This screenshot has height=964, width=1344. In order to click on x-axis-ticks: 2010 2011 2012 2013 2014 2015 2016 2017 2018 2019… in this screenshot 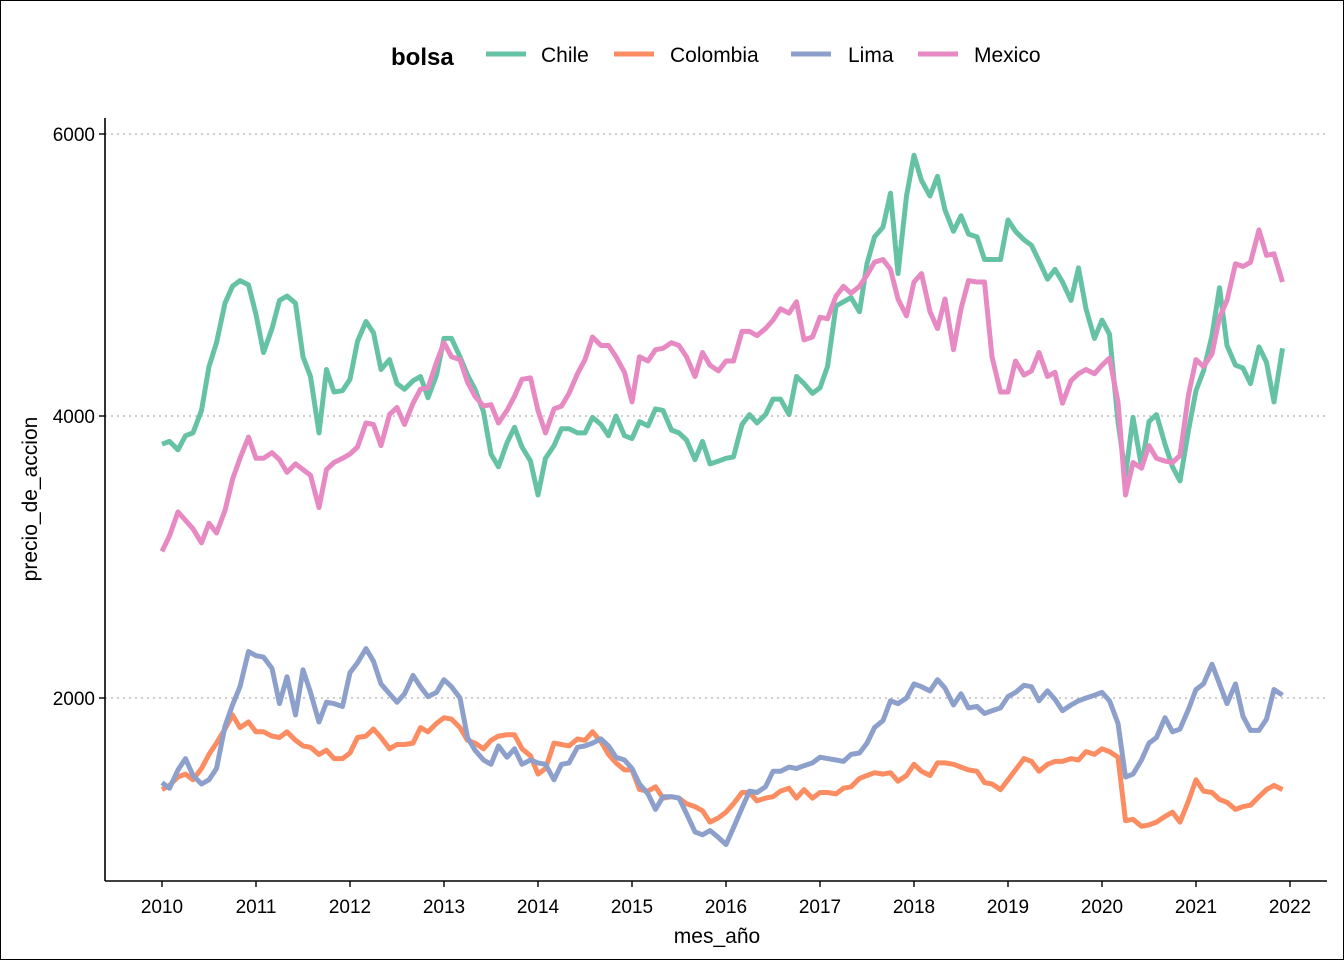, I will do `click(726, 899)`.